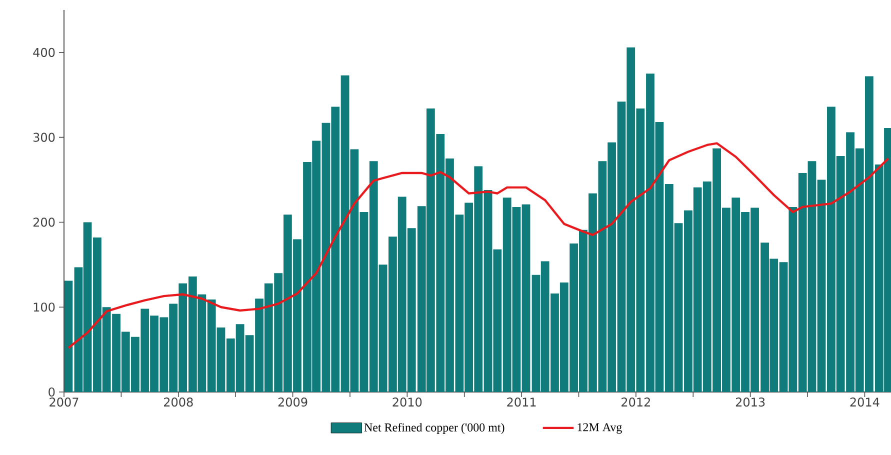 The image size is (891, 455). I want to click on legend-label: Net Refined copper ('000 mt), so click(434, 428).